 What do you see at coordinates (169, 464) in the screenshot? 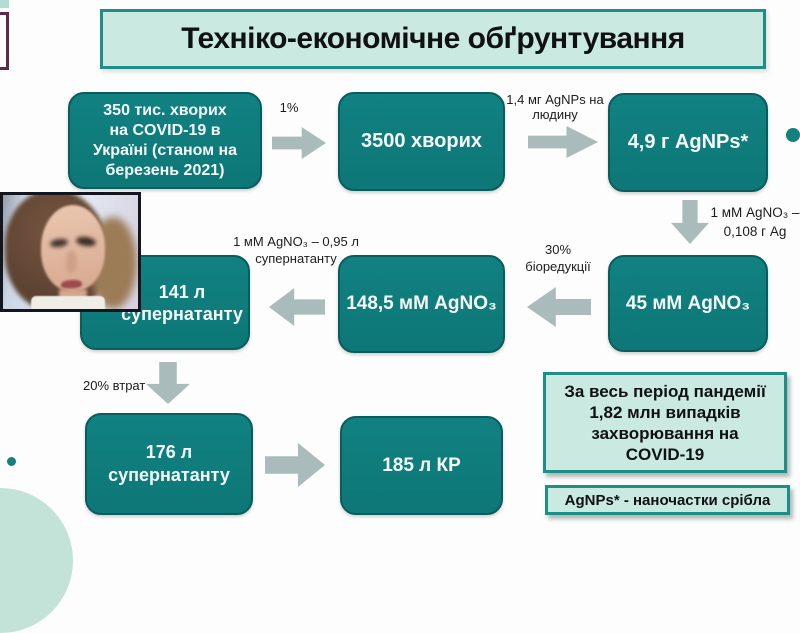
I see `flow-box-supernatant-176: 176 л супернатанту` at bounding box center [169, 464].